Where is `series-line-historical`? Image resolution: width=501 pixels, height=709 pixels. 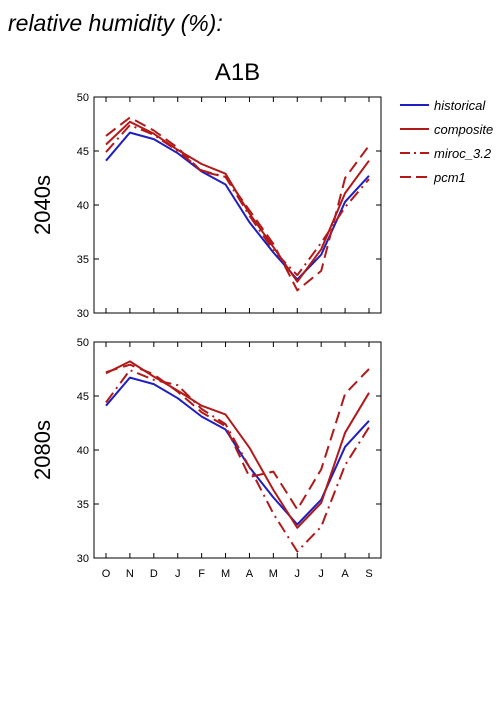 series-line-historical is located at coordinates (237, 206).